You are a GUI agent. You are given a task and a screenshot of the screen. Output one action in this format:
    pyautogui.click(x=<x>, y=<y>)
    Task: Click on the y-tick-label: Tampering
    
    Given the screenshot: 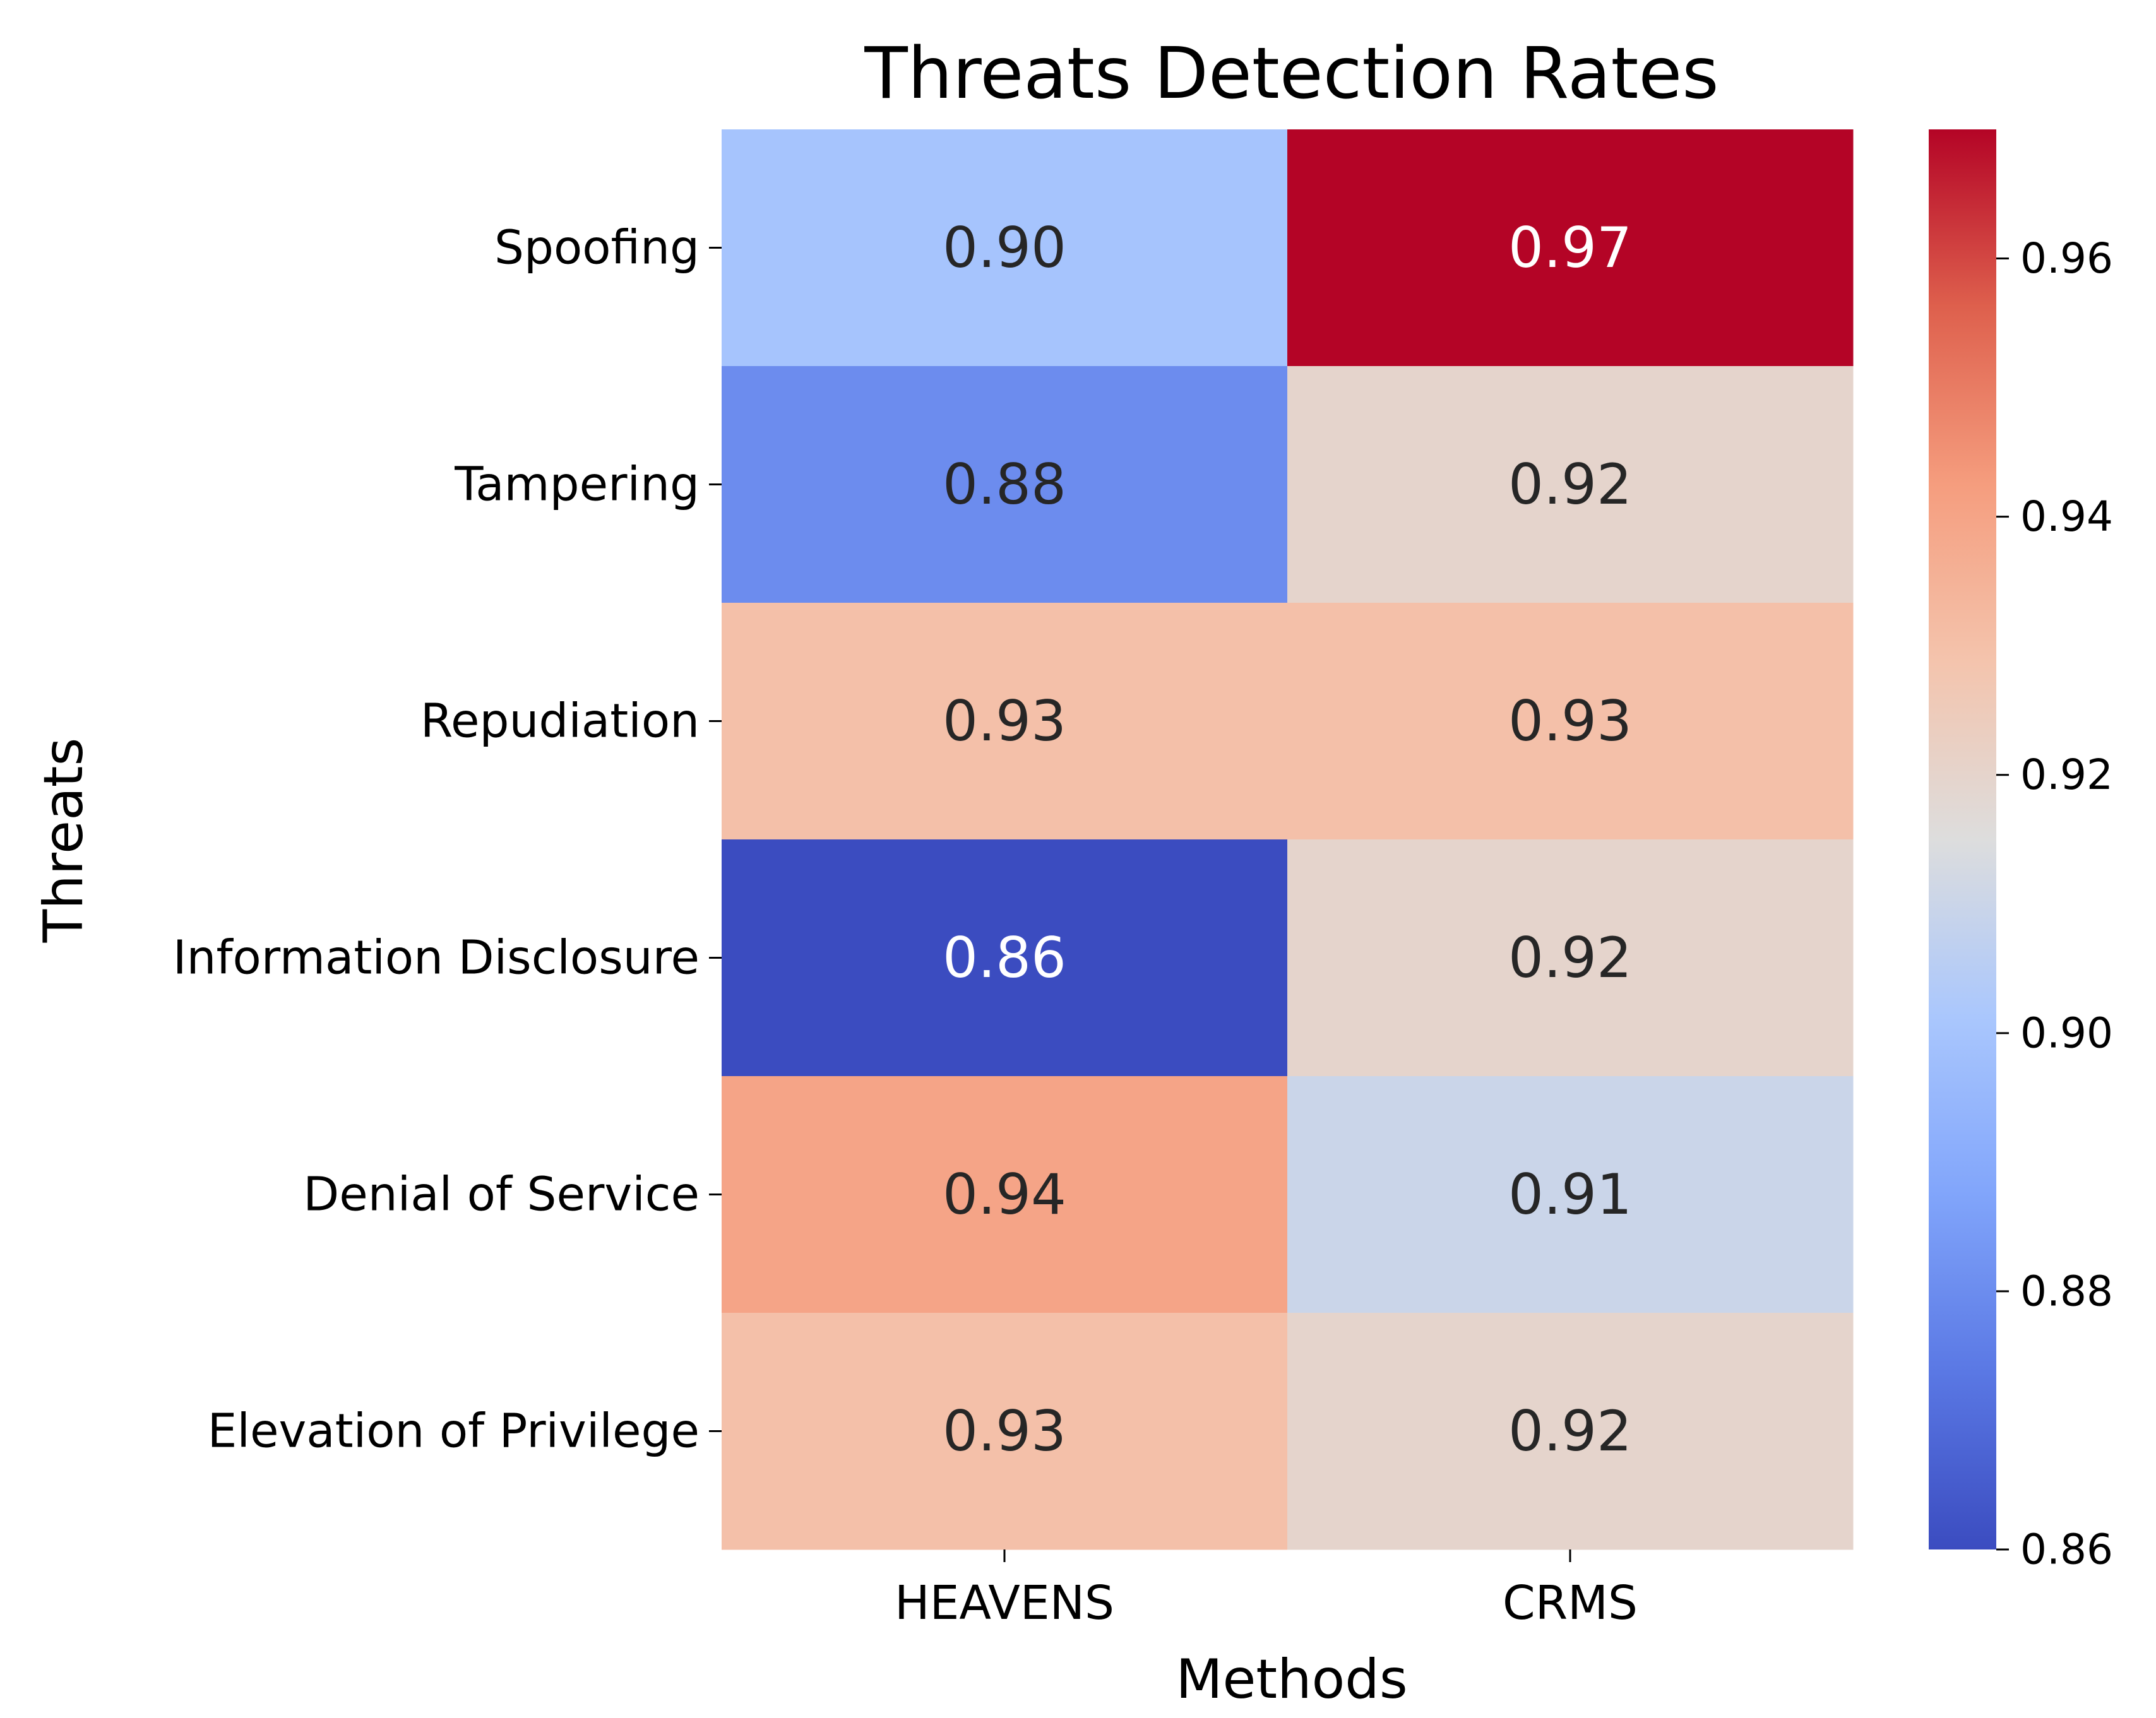 What is the action you would take?
    pyautogui.click(x=577, y=485)
    